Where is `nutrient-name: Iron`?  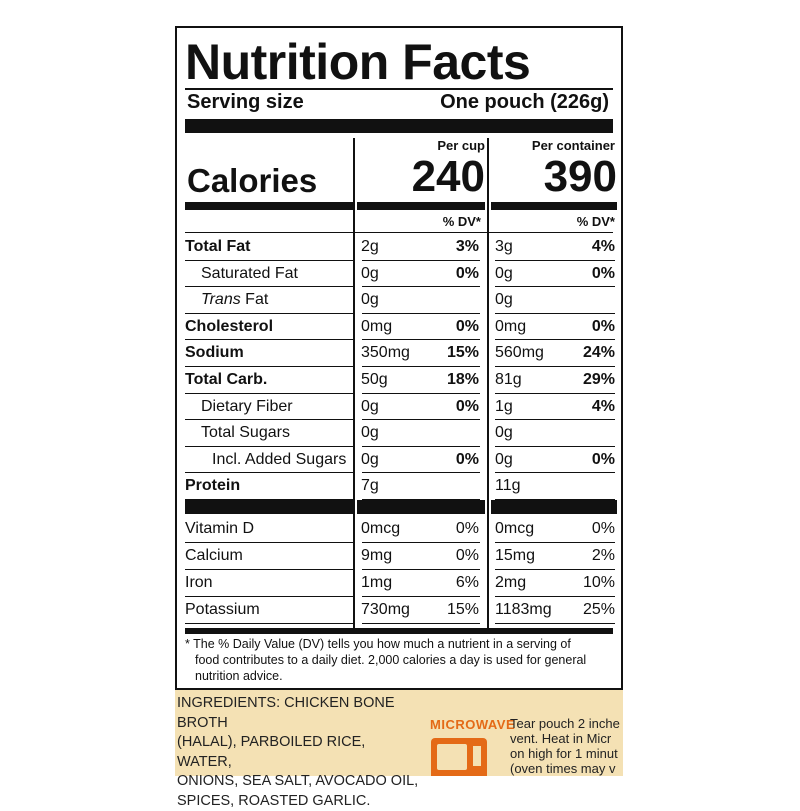
nutrient-name: Iron is located at coordinates (199, 583).